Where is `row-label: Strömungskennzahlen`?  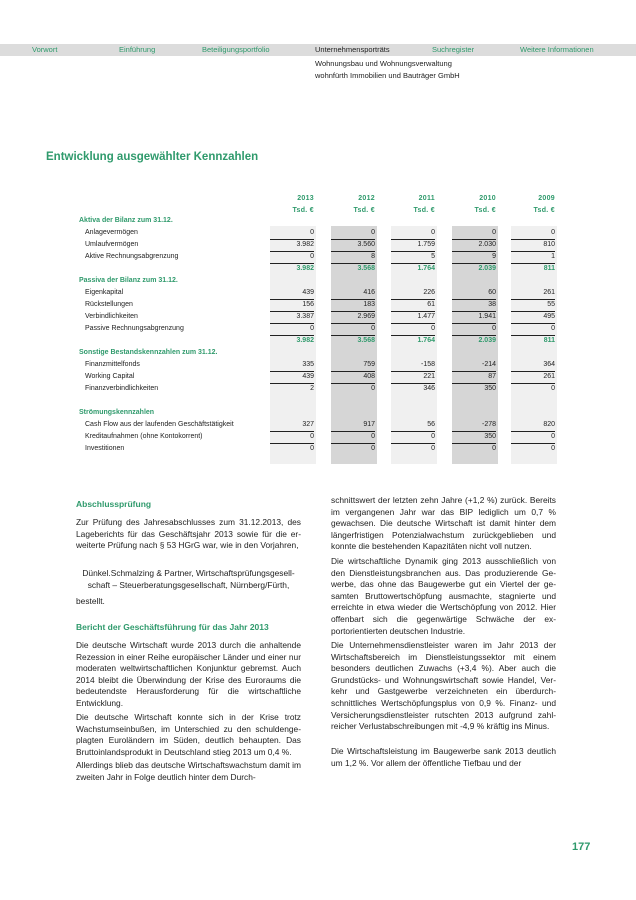 row-label: Strömungskennzahlen is located at coordinates (117, 412).